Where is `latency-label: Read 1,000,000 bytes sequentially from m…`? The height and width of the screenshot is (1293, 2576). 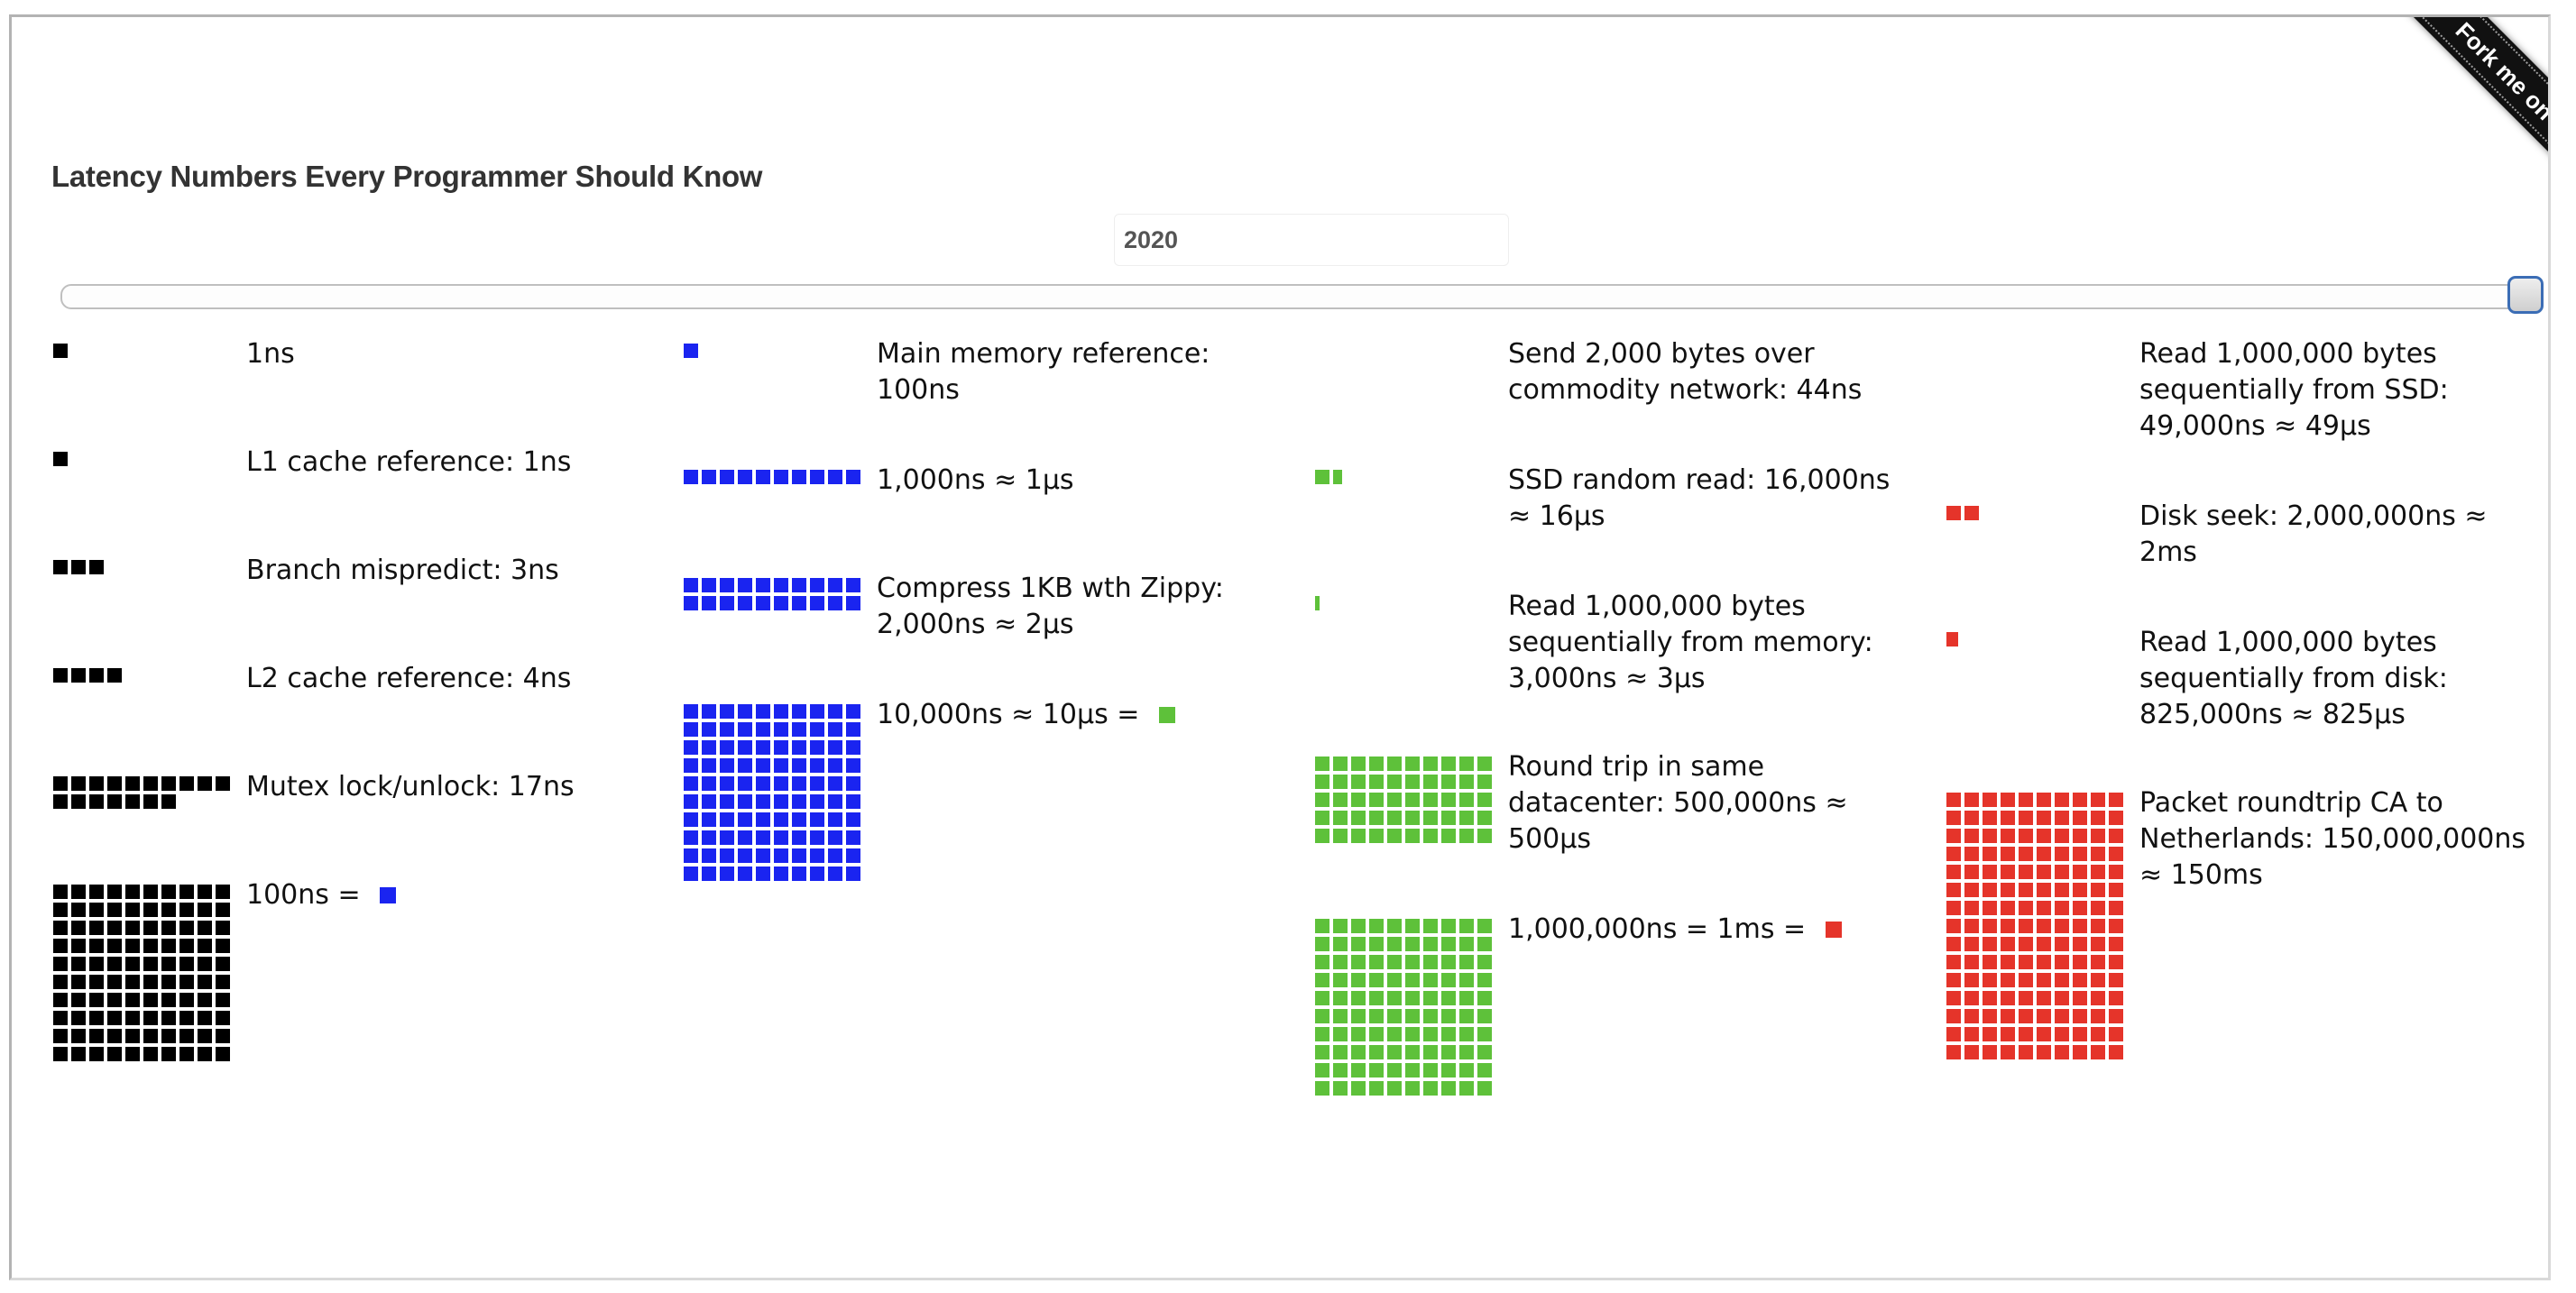
latency-label: Read 1,000,000 bytes sequentially from m… is located at coordinates (1711, 643).